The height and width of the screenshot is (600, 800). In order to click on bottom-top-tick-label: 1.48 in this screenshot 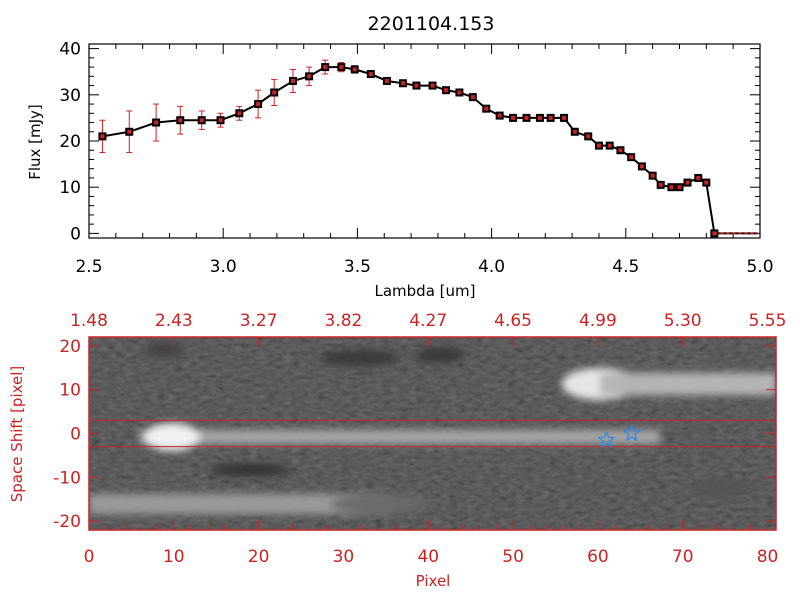, I will do `click(89, 321)`.